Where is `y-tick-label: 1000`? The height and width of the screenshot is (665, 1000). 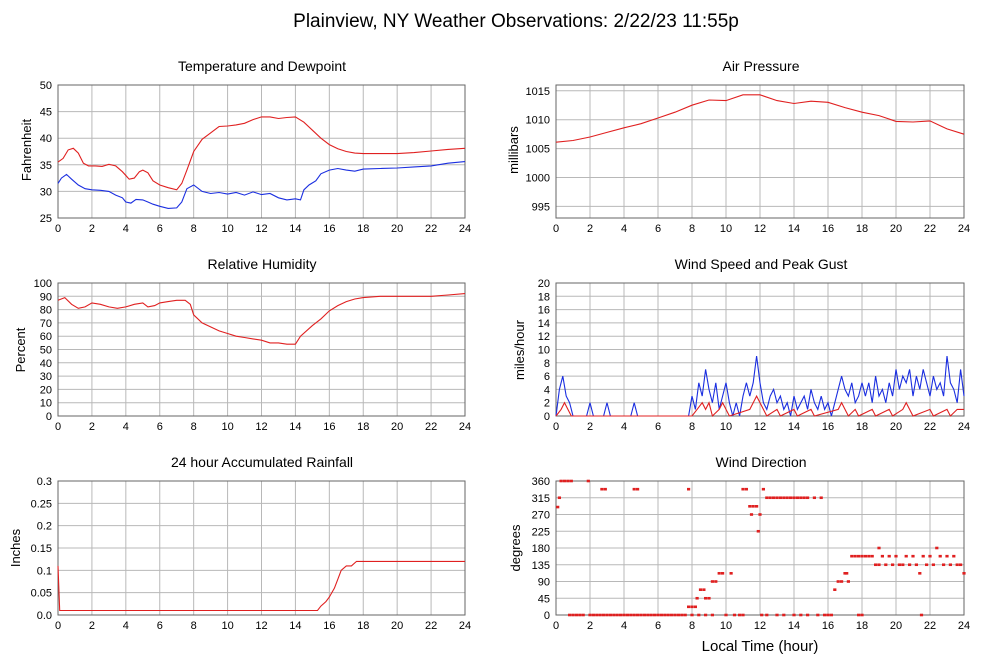
y-tick-label: 1000 is located at coordinates (538, 179).